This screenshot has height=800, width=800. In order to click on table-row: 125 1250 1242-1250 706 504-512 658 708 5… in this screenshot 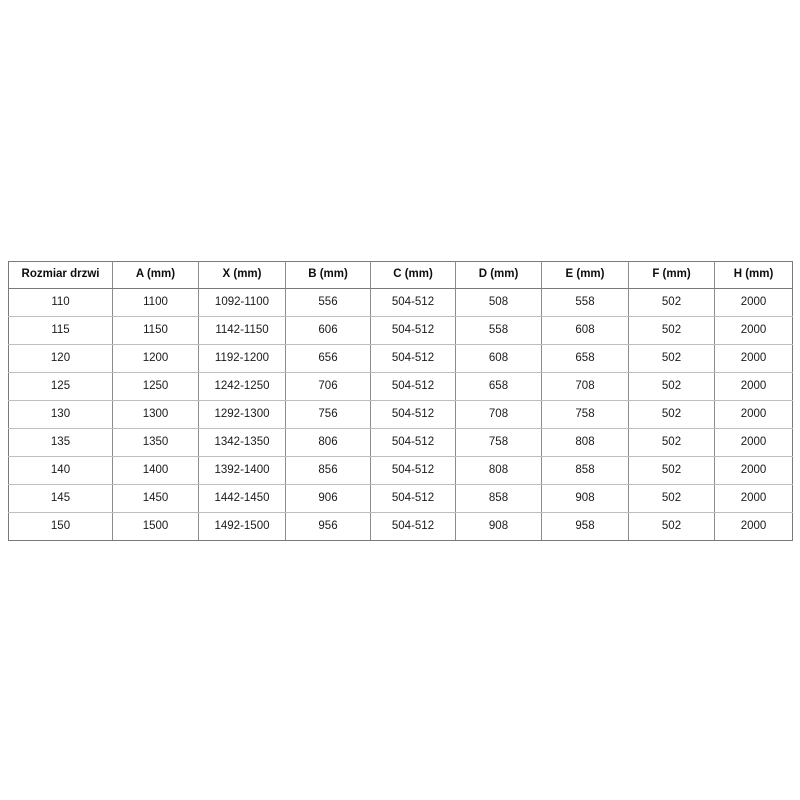, I will do `click(400, 386)`.